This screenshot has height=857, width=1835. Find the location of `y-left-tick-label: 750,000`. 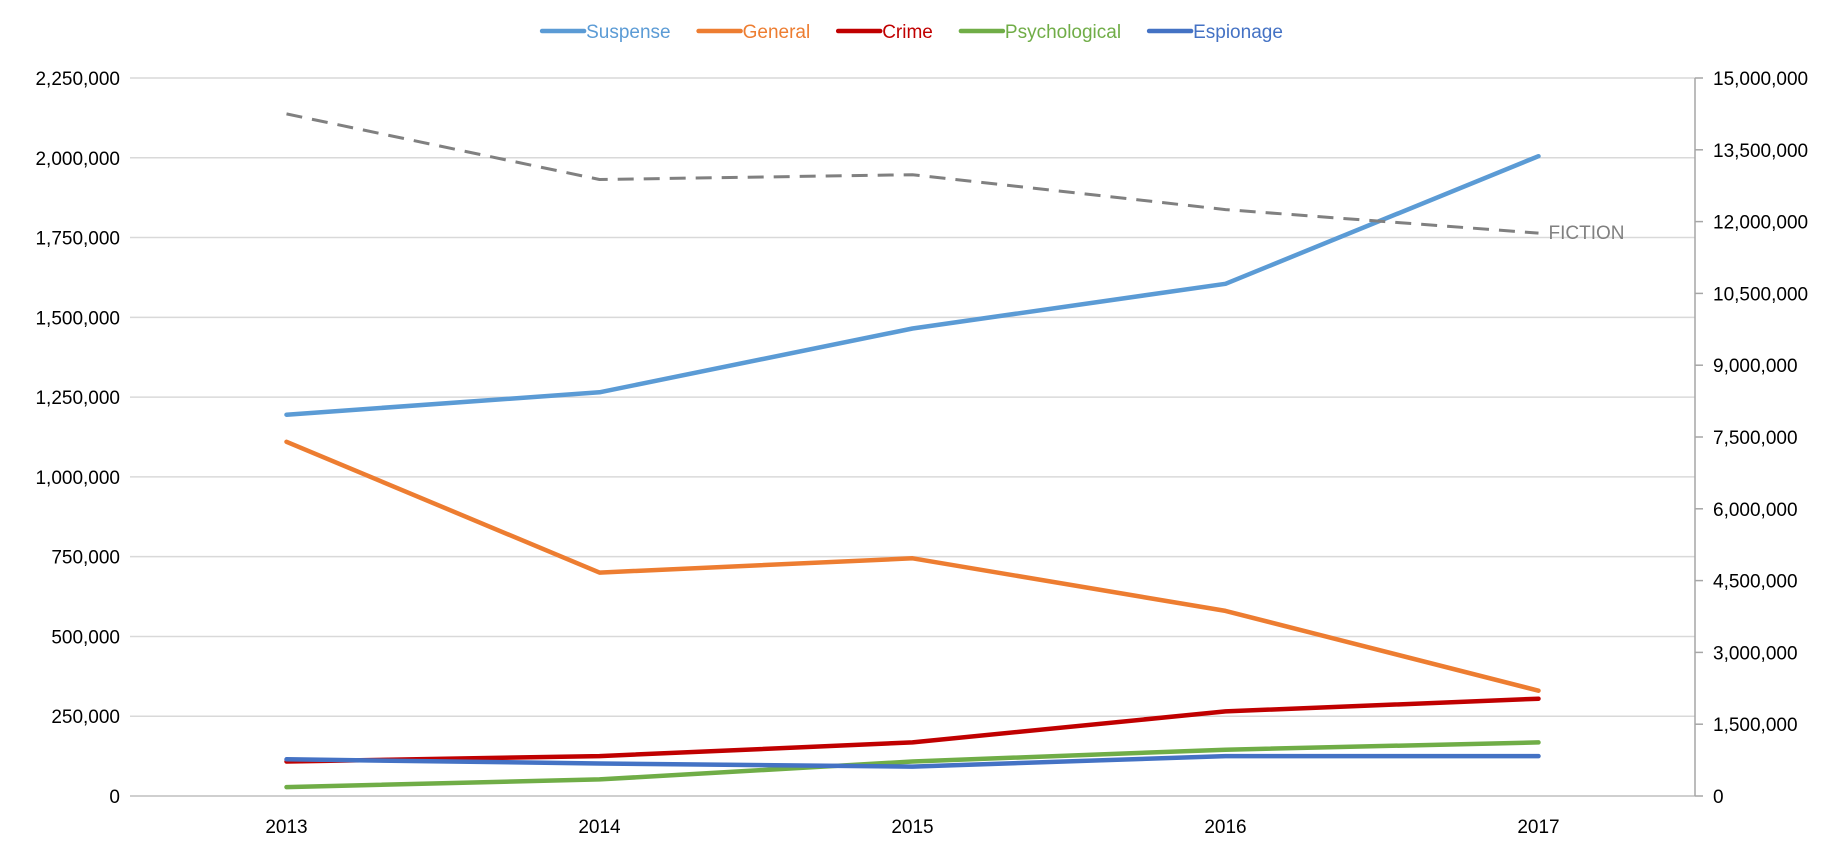

y-left-tick-label: 750,000 is located at coordinates (85, 558).